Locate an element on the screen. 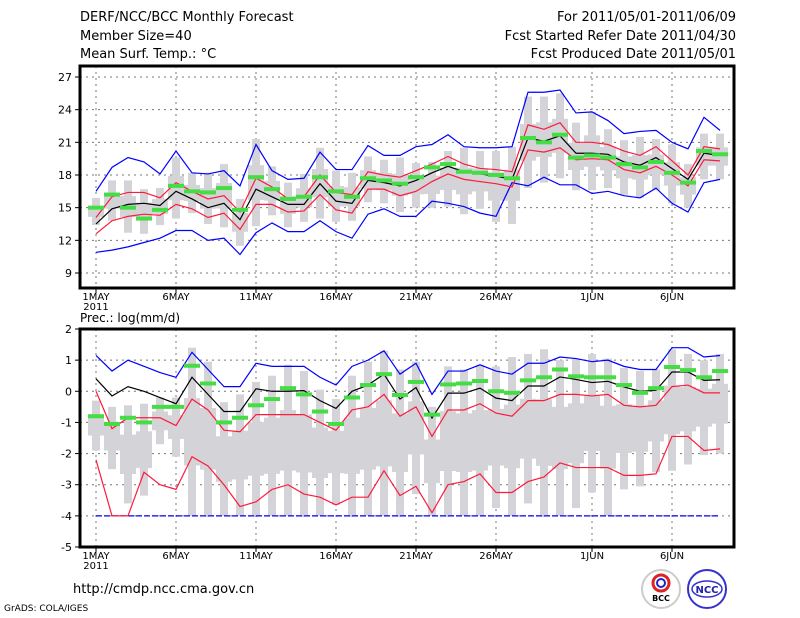  member-size: Member Size=40 is located at coordinates (136, 36).